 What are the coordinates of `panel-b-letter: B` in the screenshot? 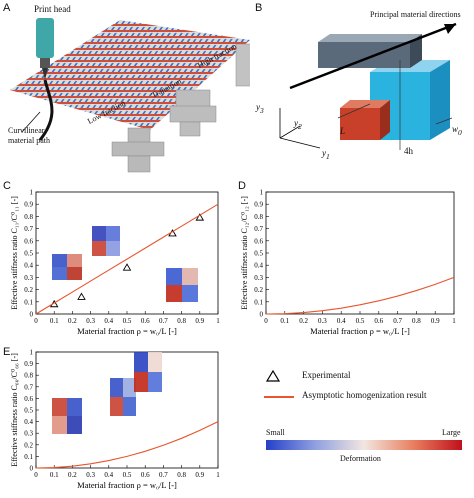 It's located at (259, 8).